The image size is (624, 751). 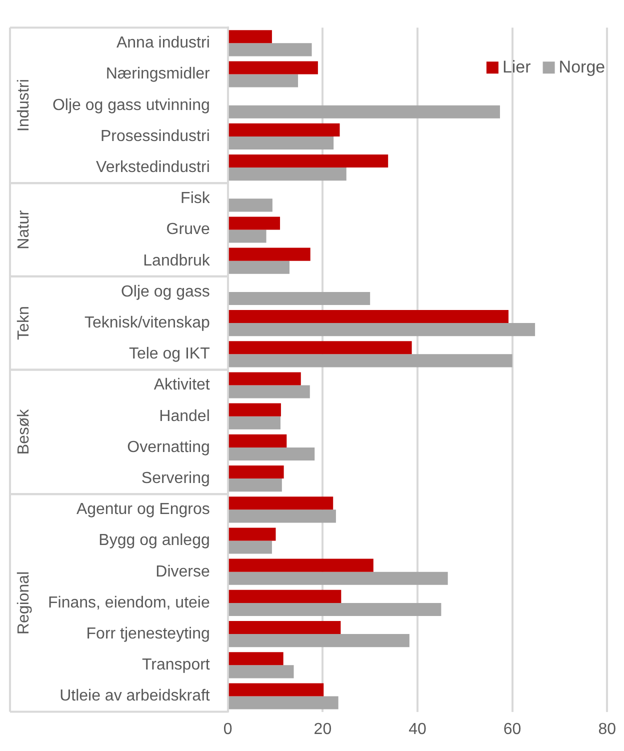 I want to click on y-tick-label: Olje og gass, so click(x=165, y=291).